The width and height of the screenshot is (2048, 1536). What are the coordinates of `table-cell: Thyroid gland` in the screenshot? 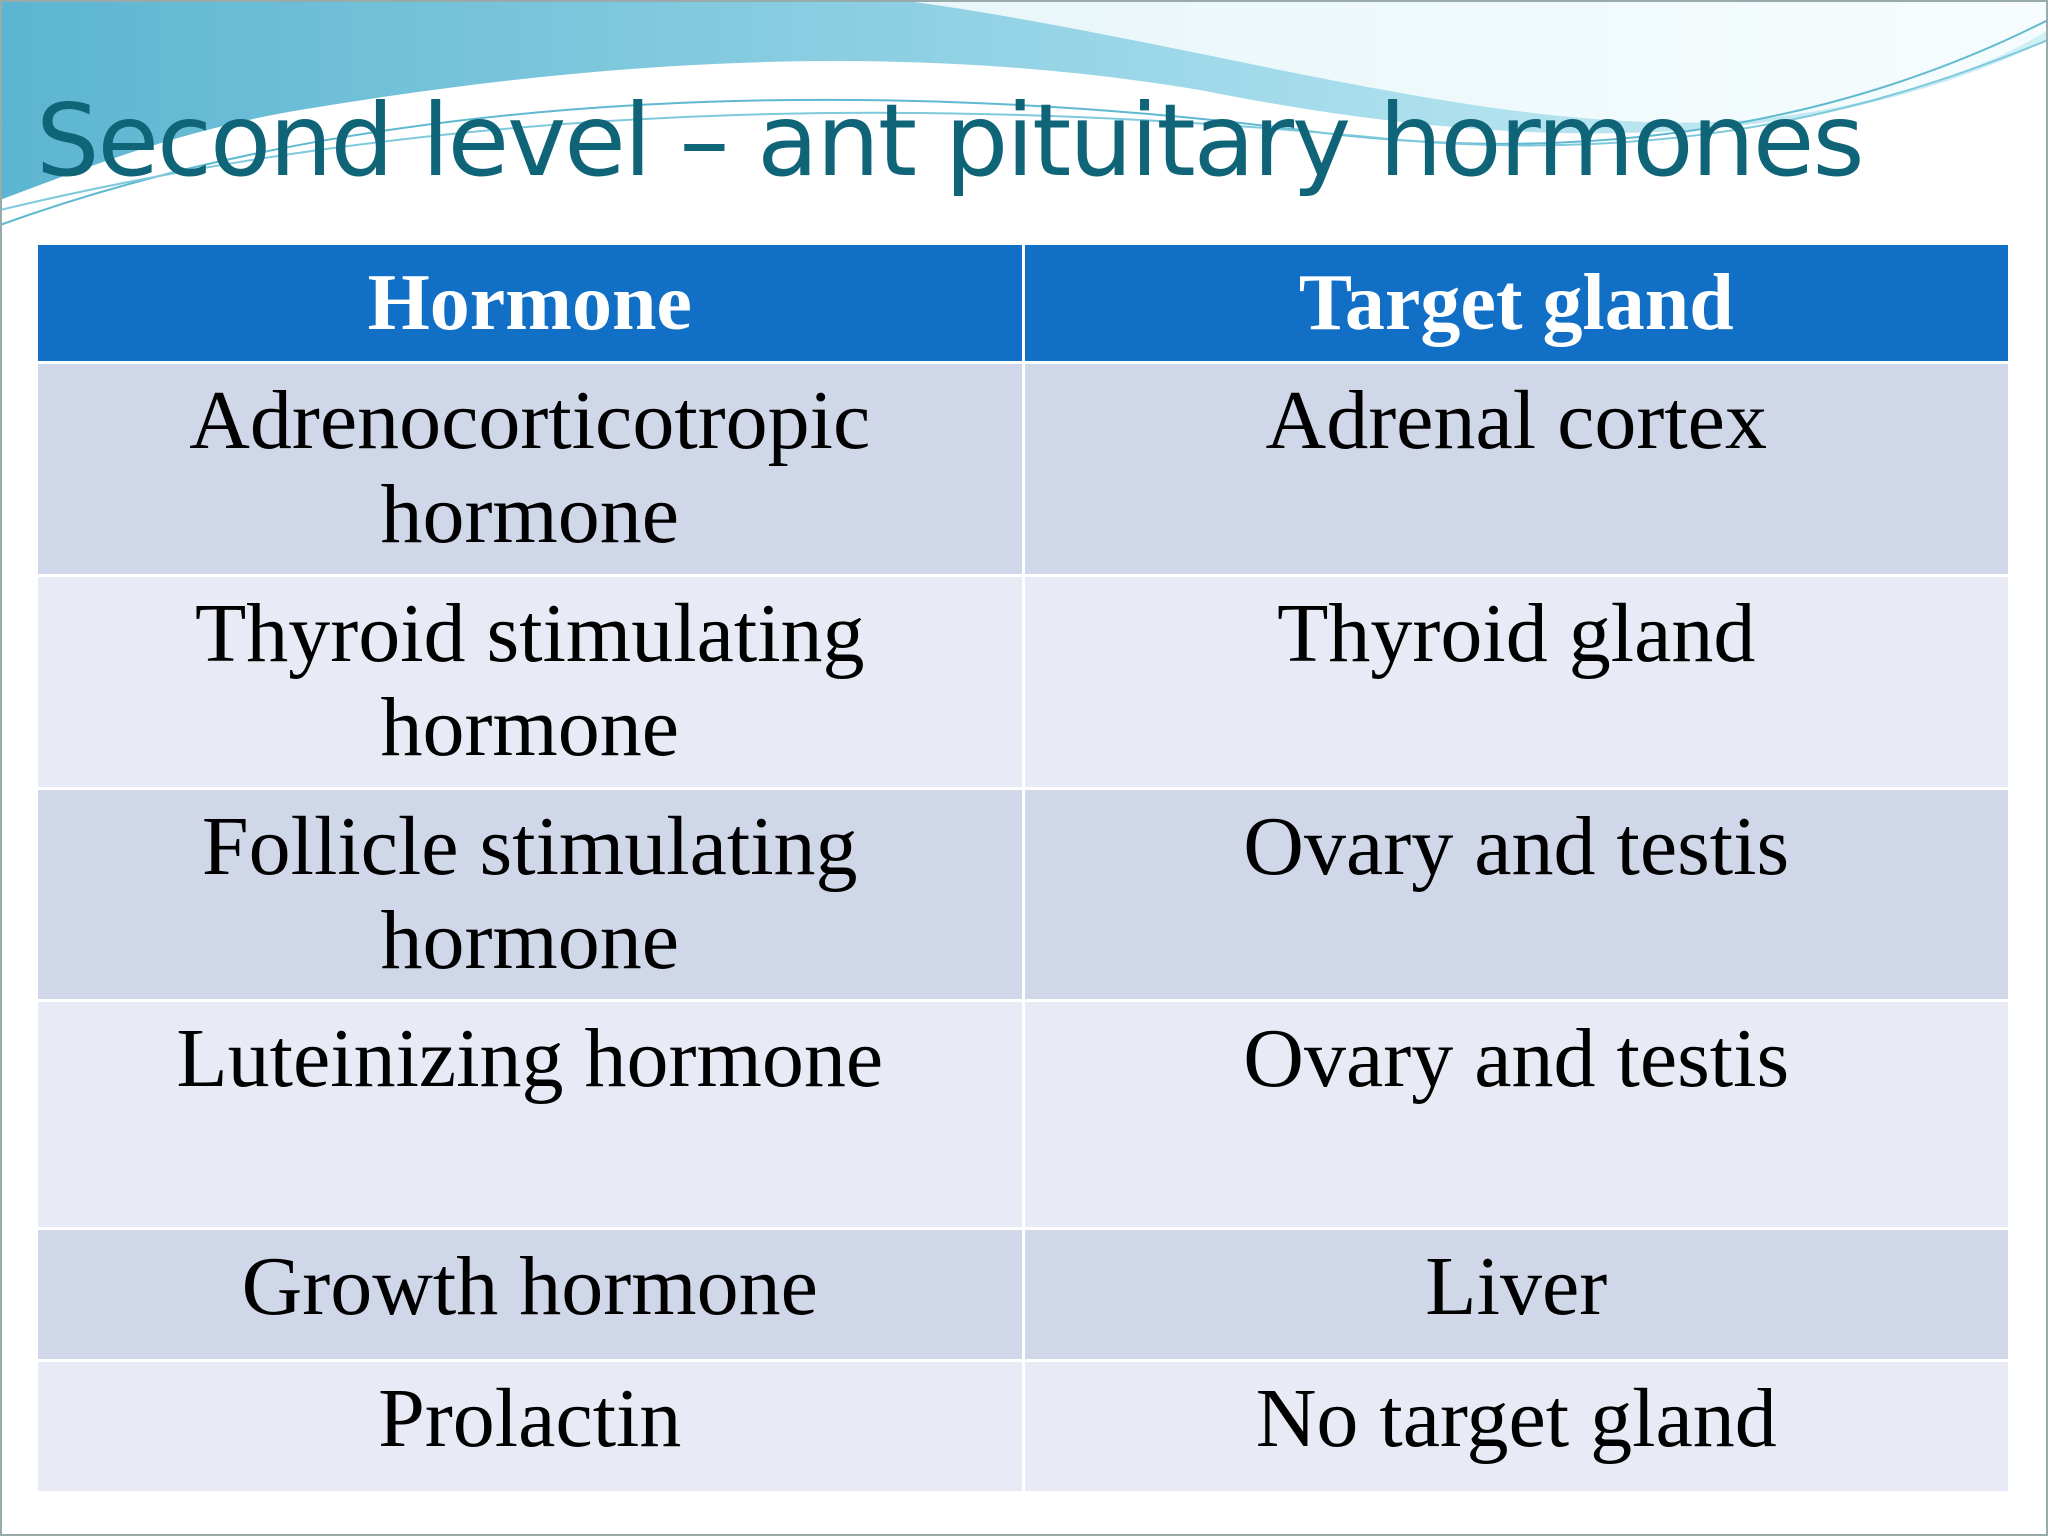 It's located at (1516, 682).